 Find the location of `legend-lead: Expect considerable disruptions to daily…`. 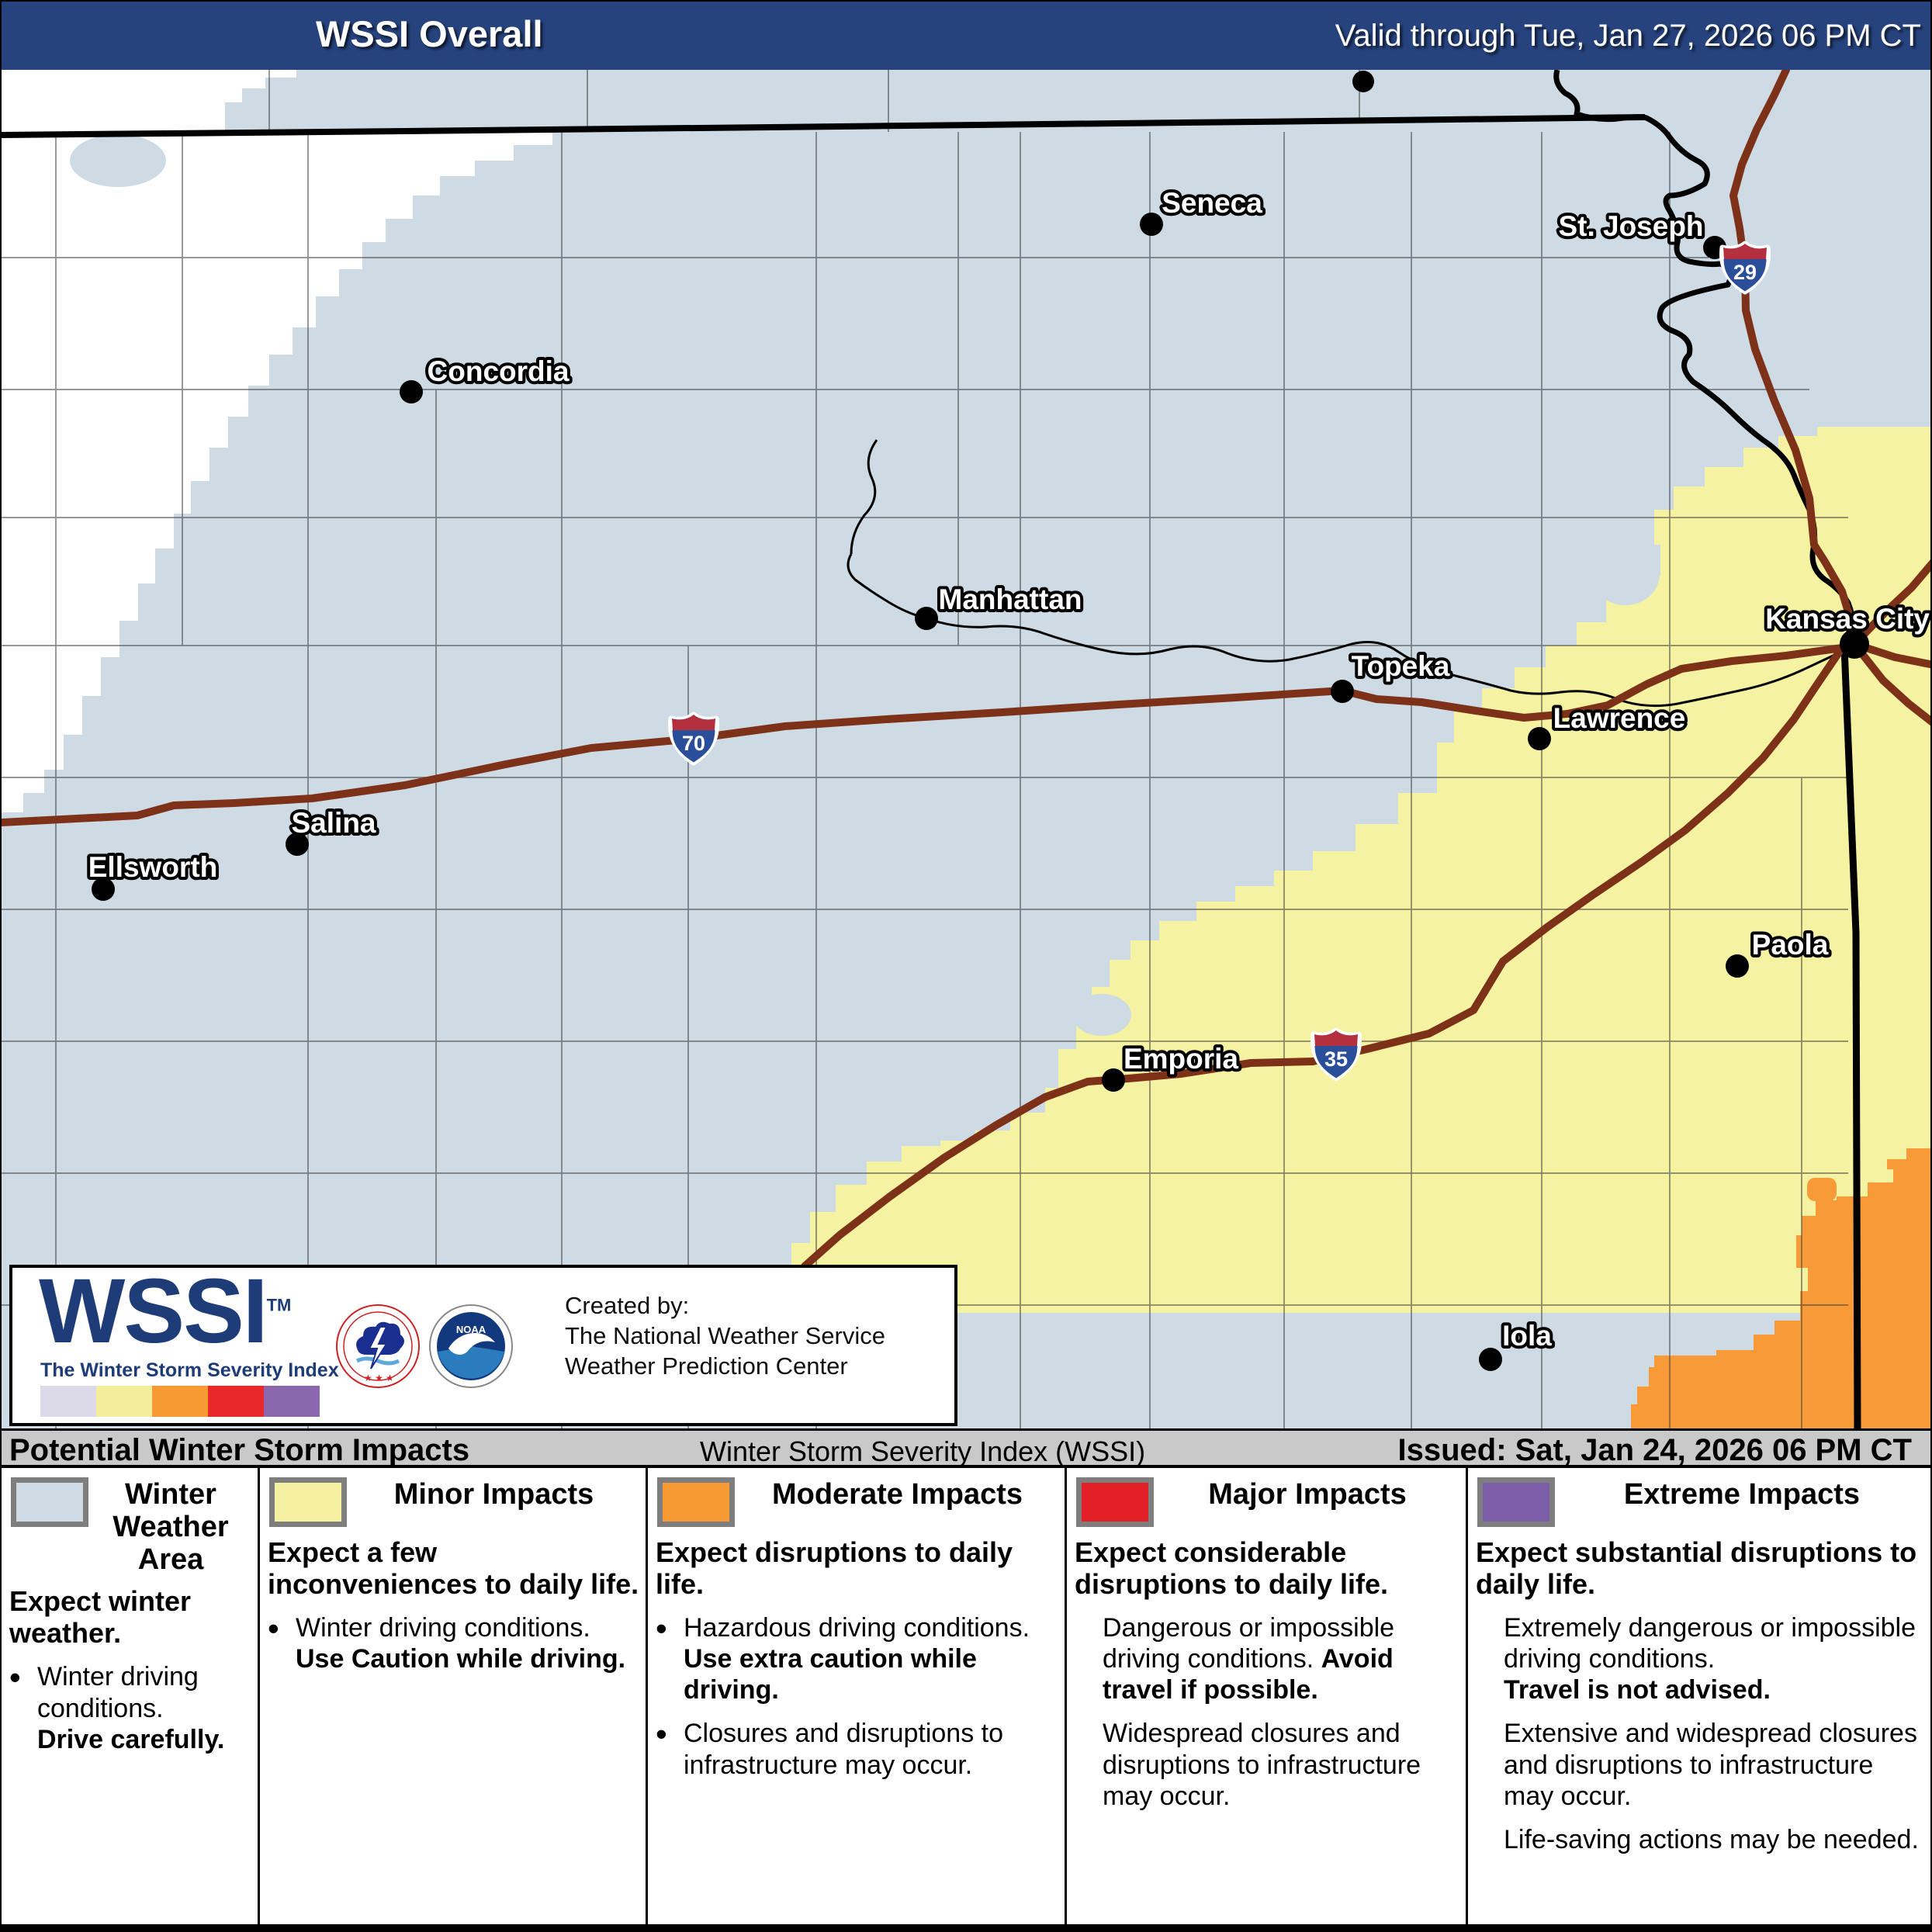

legend-lead: Expect considerable disruptions to daily… is located at coordinates (1232, 1568).